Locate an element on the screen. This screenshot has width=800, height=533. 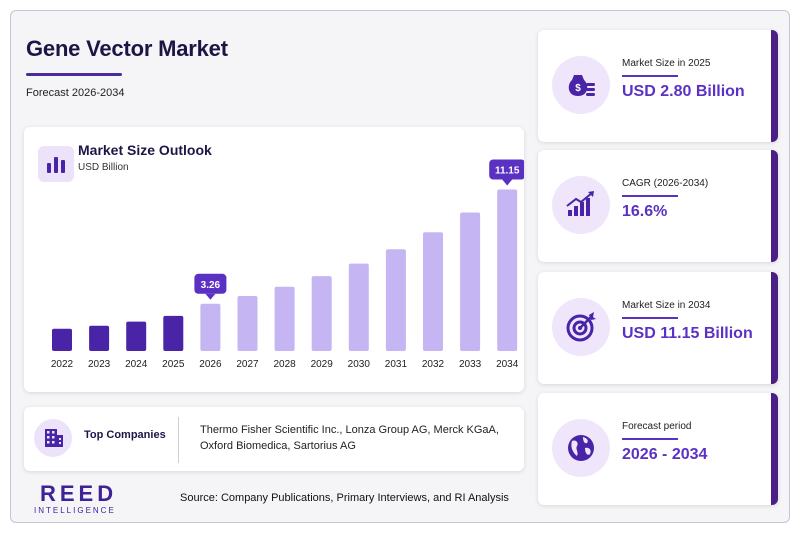
data-label-2034: 11.15 is located at coordinates (506, 172).